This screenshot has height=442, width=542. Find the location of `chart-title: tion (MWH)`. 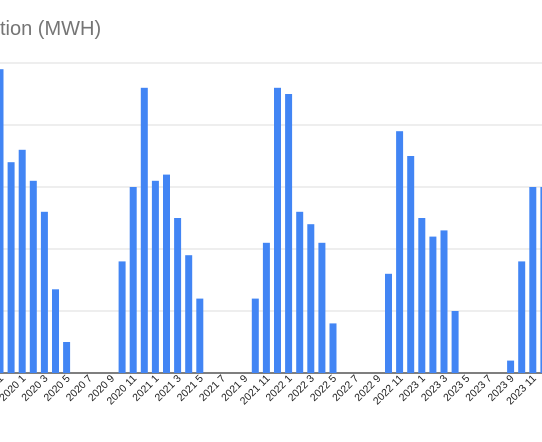

chart-title: tion (MWH) is located at coordinates (51, 29).